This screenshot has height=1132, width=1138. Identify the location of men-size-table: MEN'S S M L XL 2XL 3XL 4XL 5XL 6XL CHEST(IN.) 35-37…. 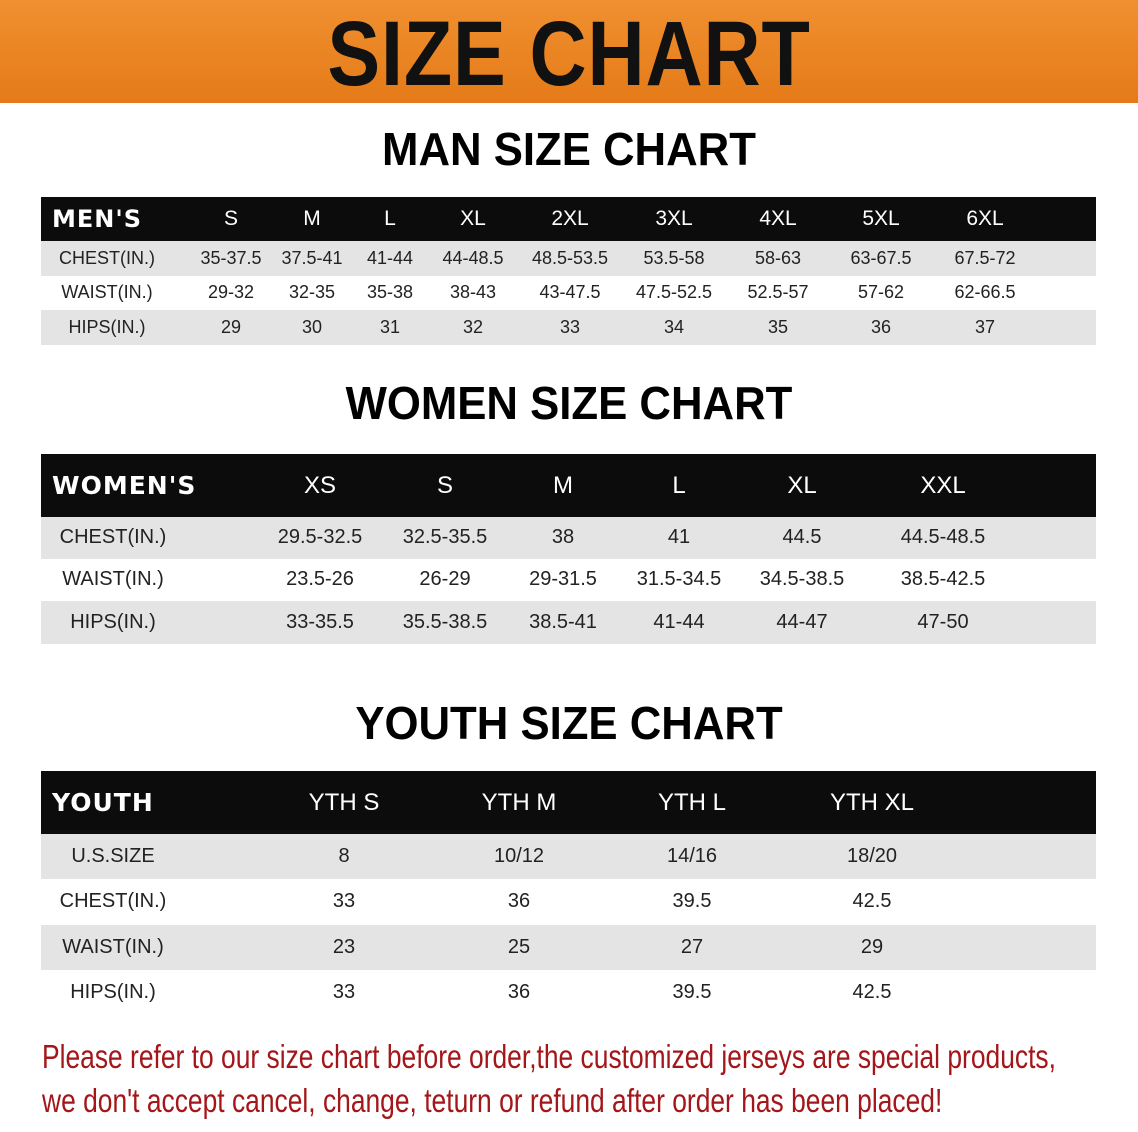
(568, 271).